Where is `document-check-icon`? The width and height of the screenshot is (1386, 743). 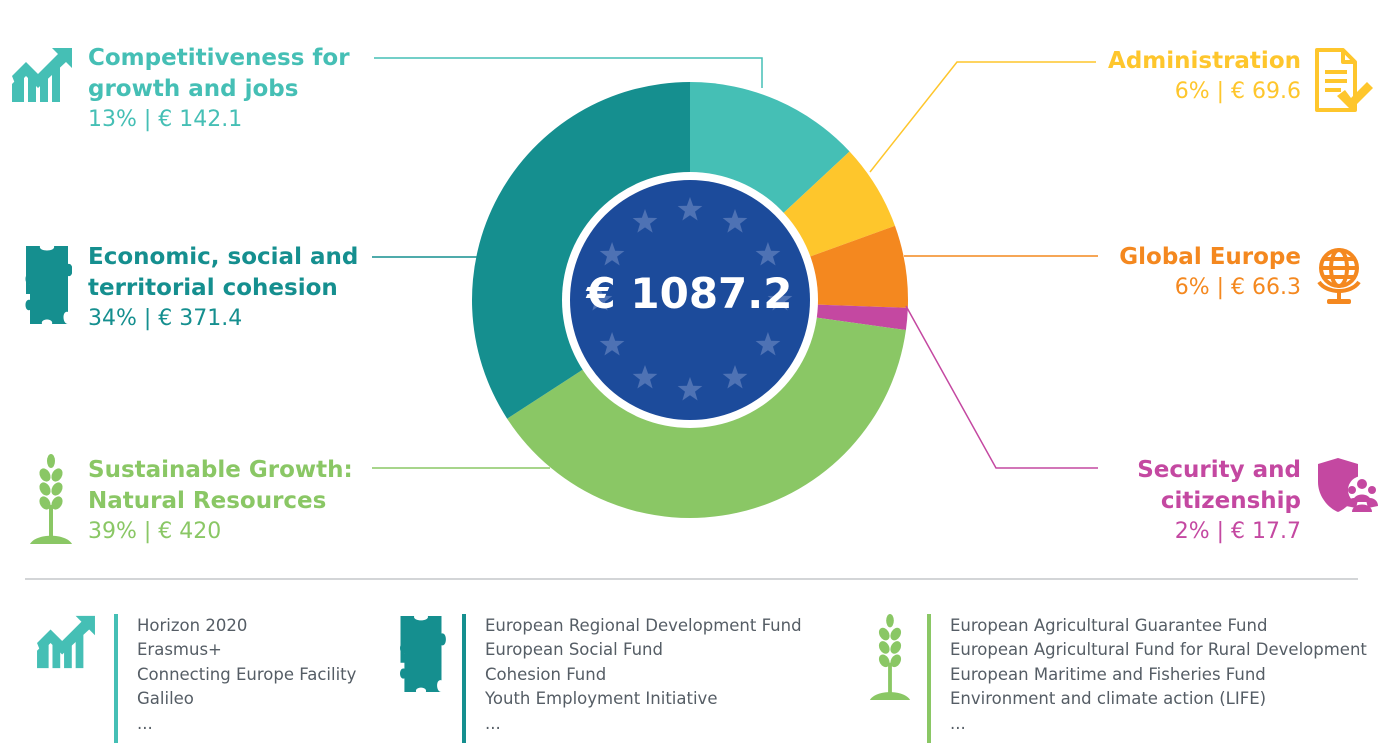 document-check-icon is located at coordinates (1344, 80).